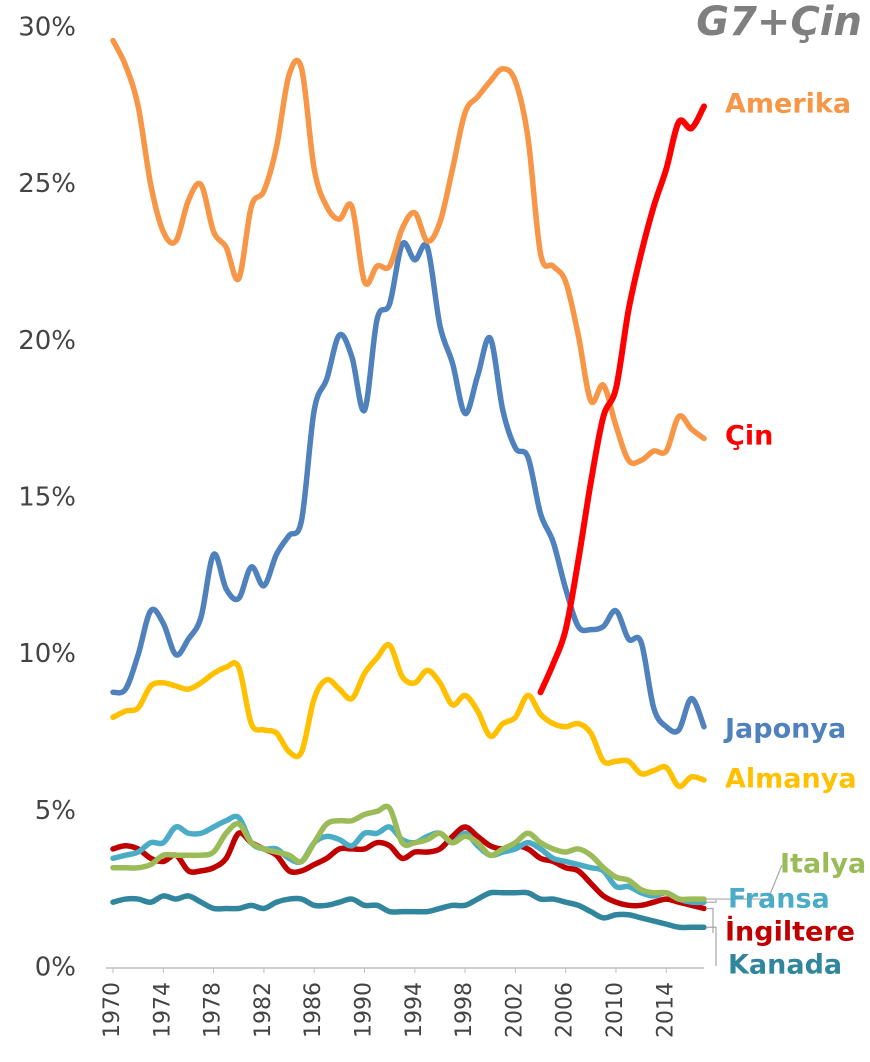  I want to click on legend-label: Amerika, so click(788, 104).